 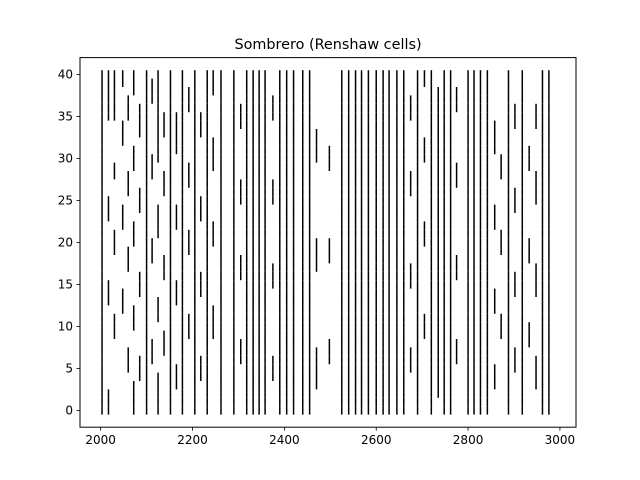 I want to click on x-tick-label: 2800, so click(x=468, y=440).